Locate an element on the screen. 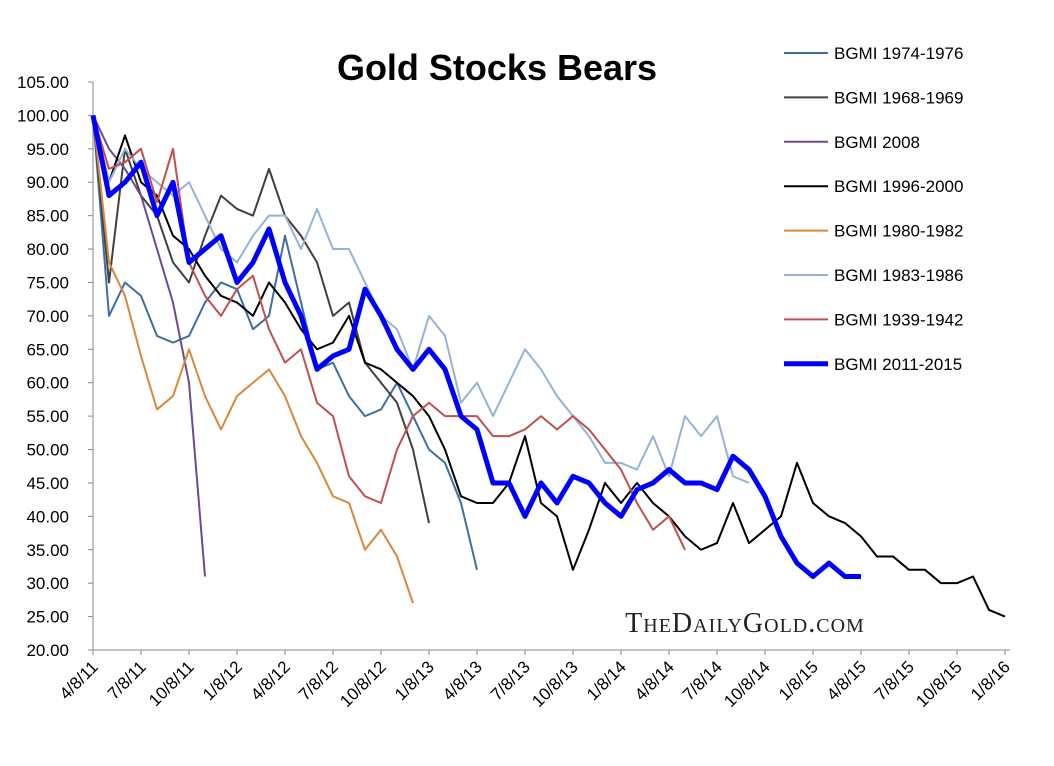 The height and width of the screenshot is (766, 1054). y-tick-label: 25.00 is located at coordinates (47, 617).